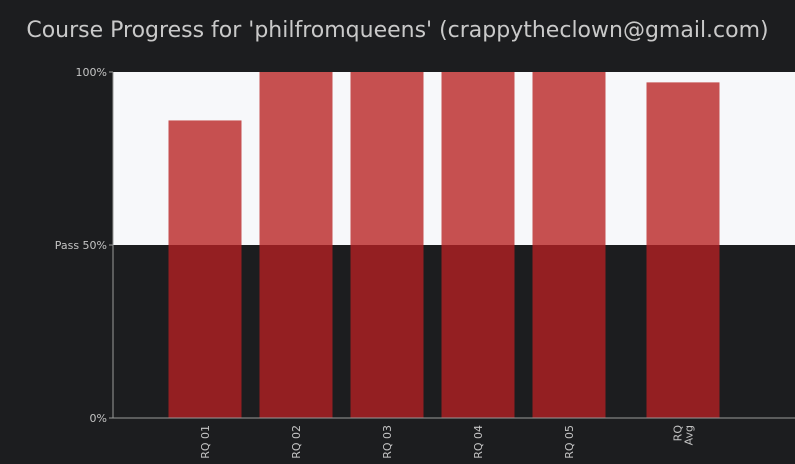 This screenshot has height=464, width=795. I want to click on x-tick-label: RQ 02, so click(296, 442).